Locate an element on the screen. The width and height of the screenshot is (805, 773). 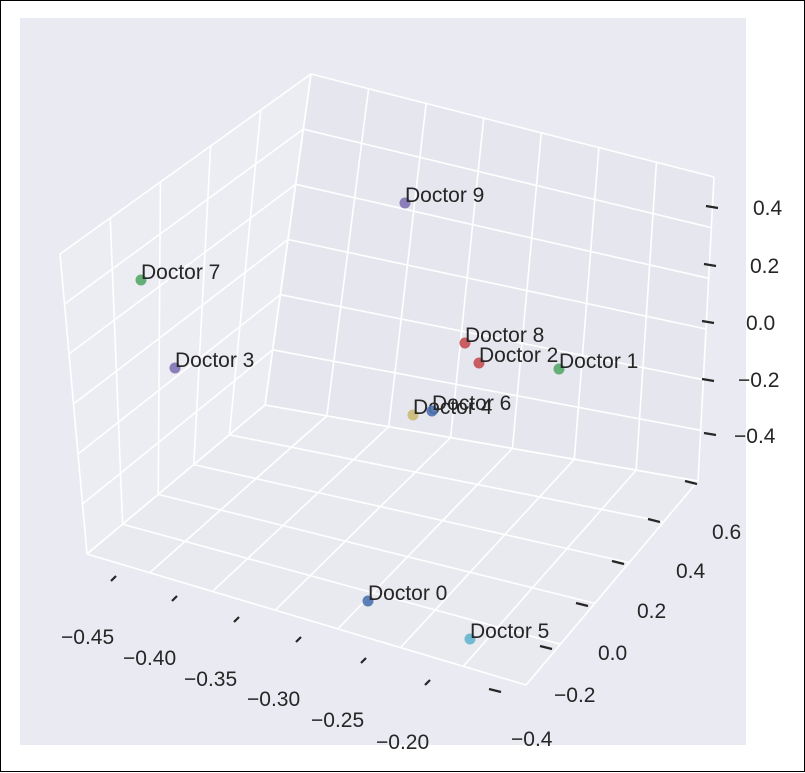
point-label: Doctor 0 is located at coordinates (407, 593).